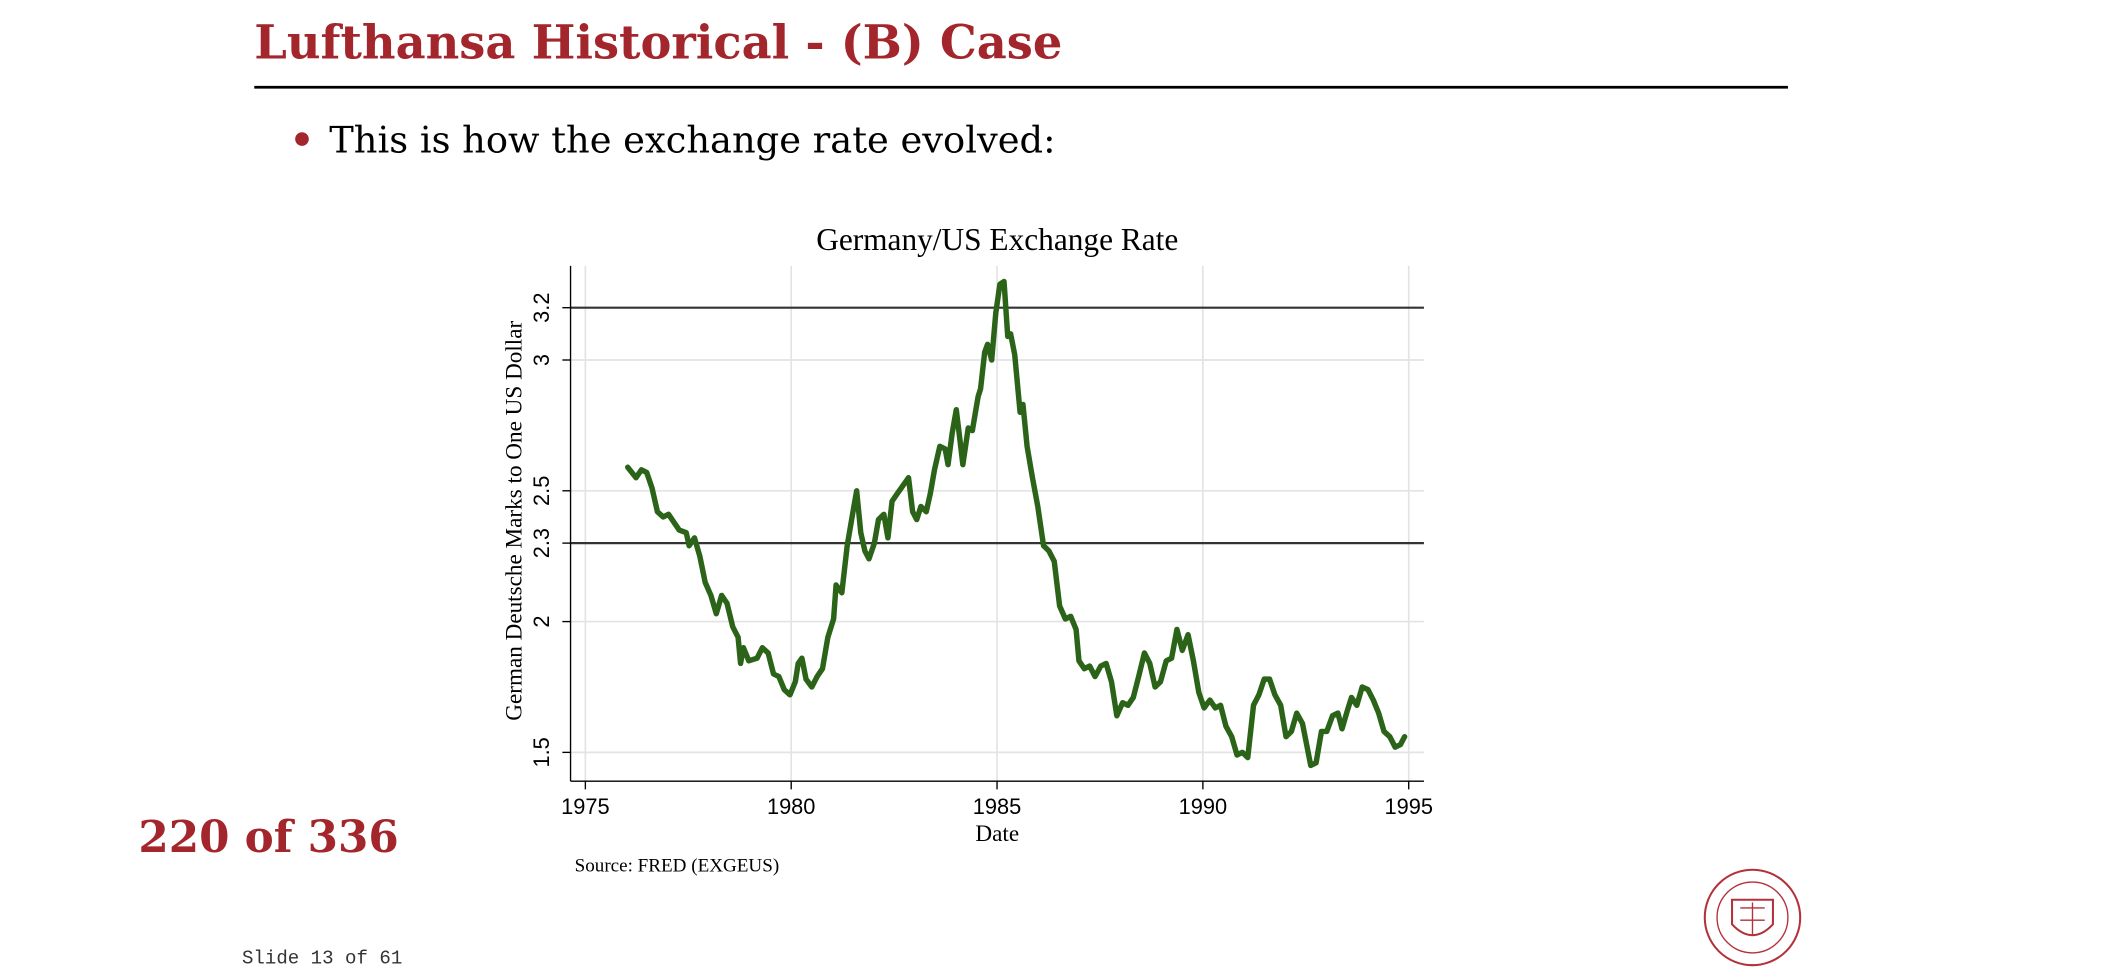 Image resolution: width=2124 pixels, height=972 pixels. What do you see at coordinates (1752, 917) in the screenshot?
I see `university-seal` at bounding box center [1752, 917].